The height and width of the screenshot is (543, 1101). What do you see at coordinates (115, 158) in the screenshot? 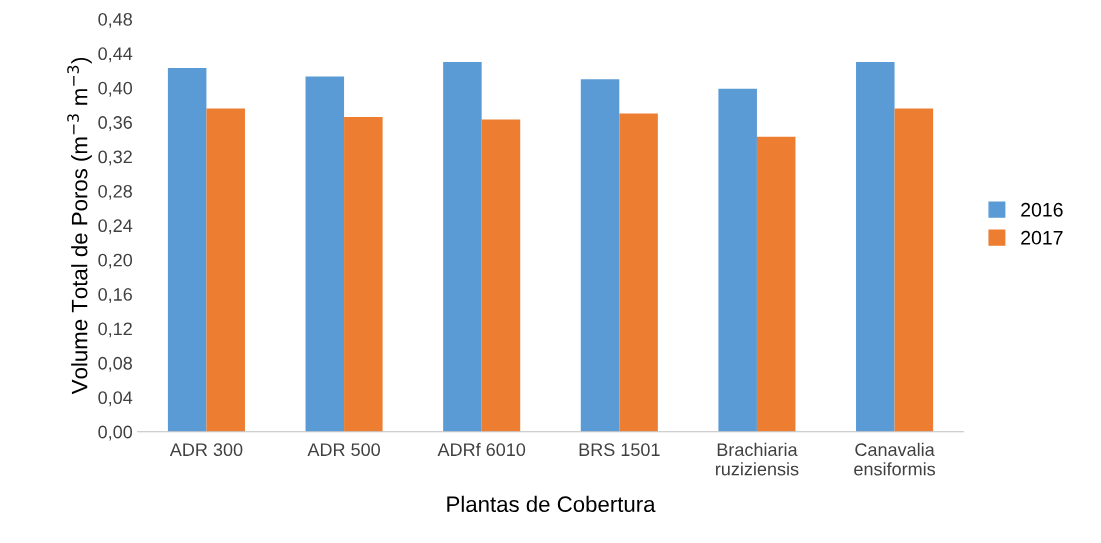
I see `y-tick-label: 0,32` at bounding box center [115, 158].